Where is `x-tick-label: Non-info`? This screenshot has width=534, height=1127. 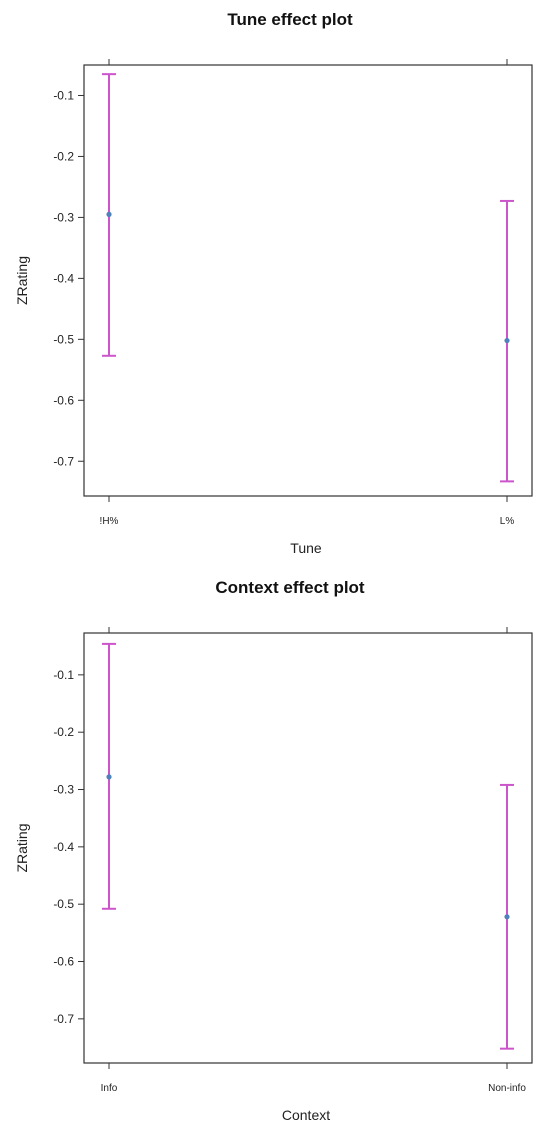 x-tick-label: Non-info is located at coordinates (507, 1088).